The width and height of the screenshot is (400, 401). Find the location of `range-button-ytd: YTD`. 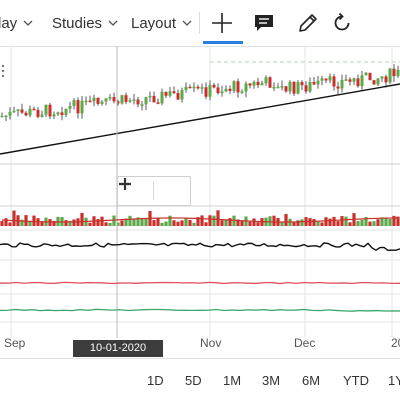

range-button-ytd: YTD is located at coordinates (356, 380).